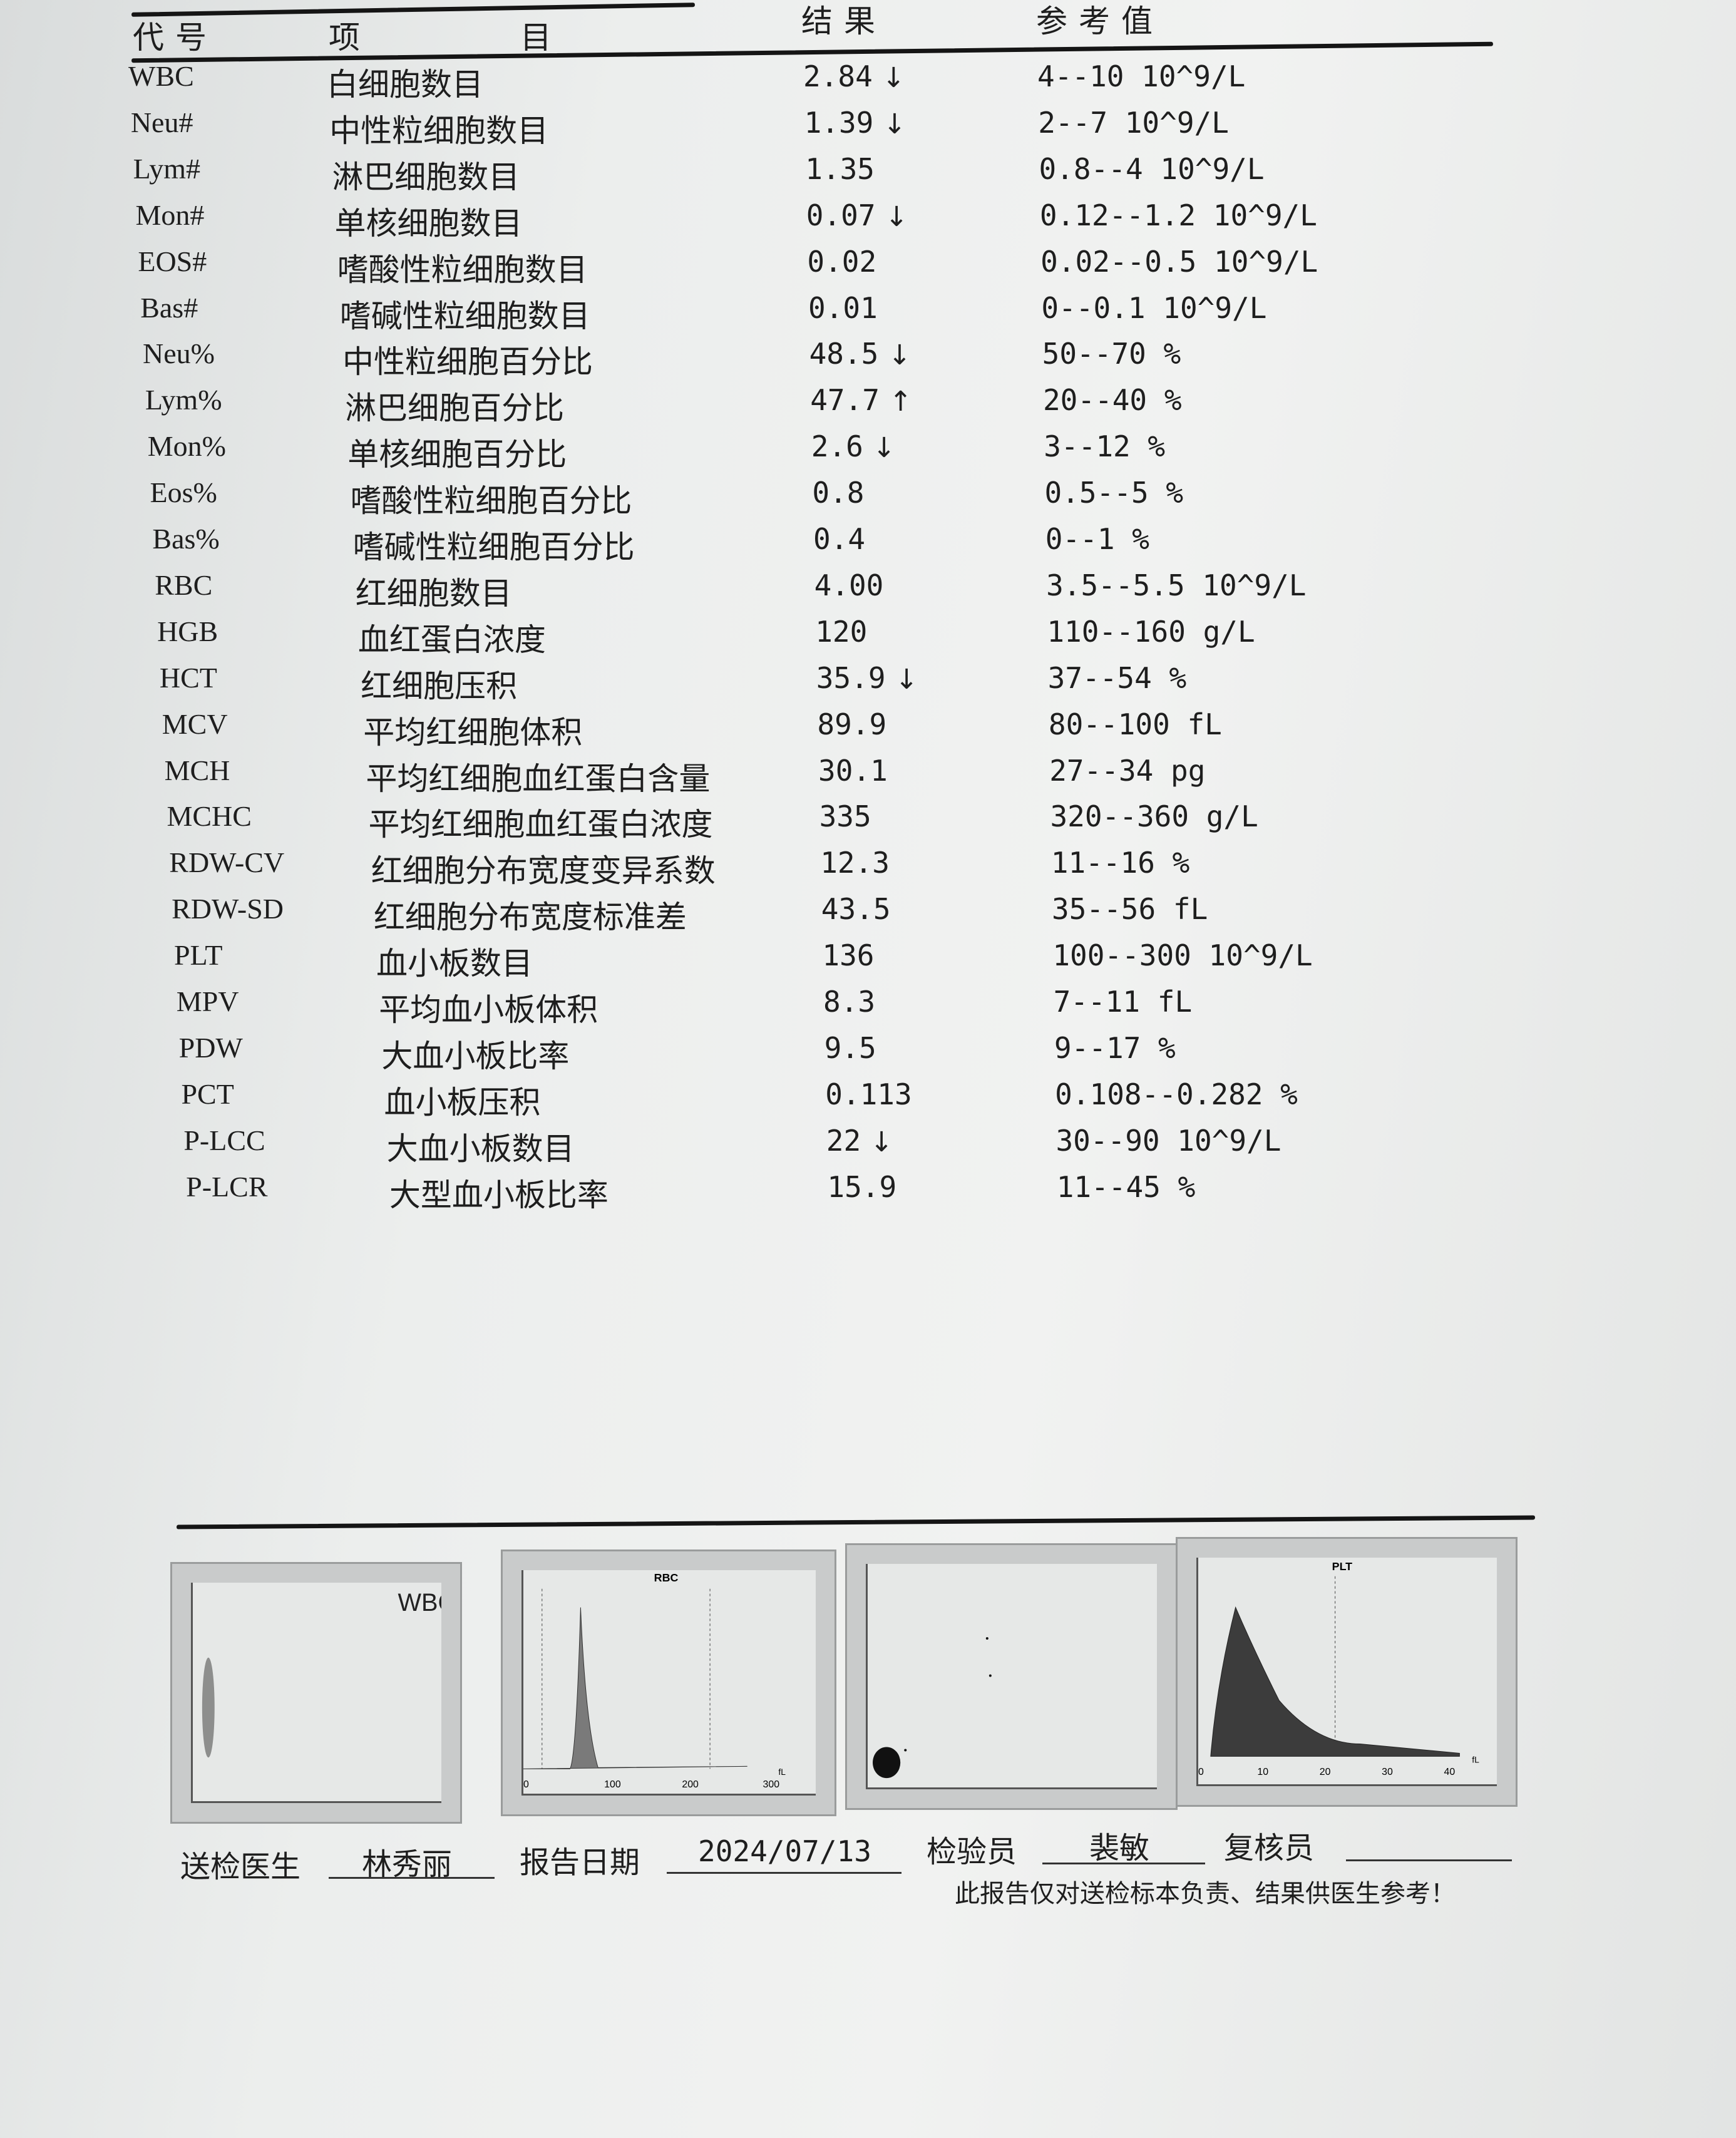 Image resolution: width=1736 pixels, height=2138 pixels. I want to click on plt-curve, so click(1335, 1681).